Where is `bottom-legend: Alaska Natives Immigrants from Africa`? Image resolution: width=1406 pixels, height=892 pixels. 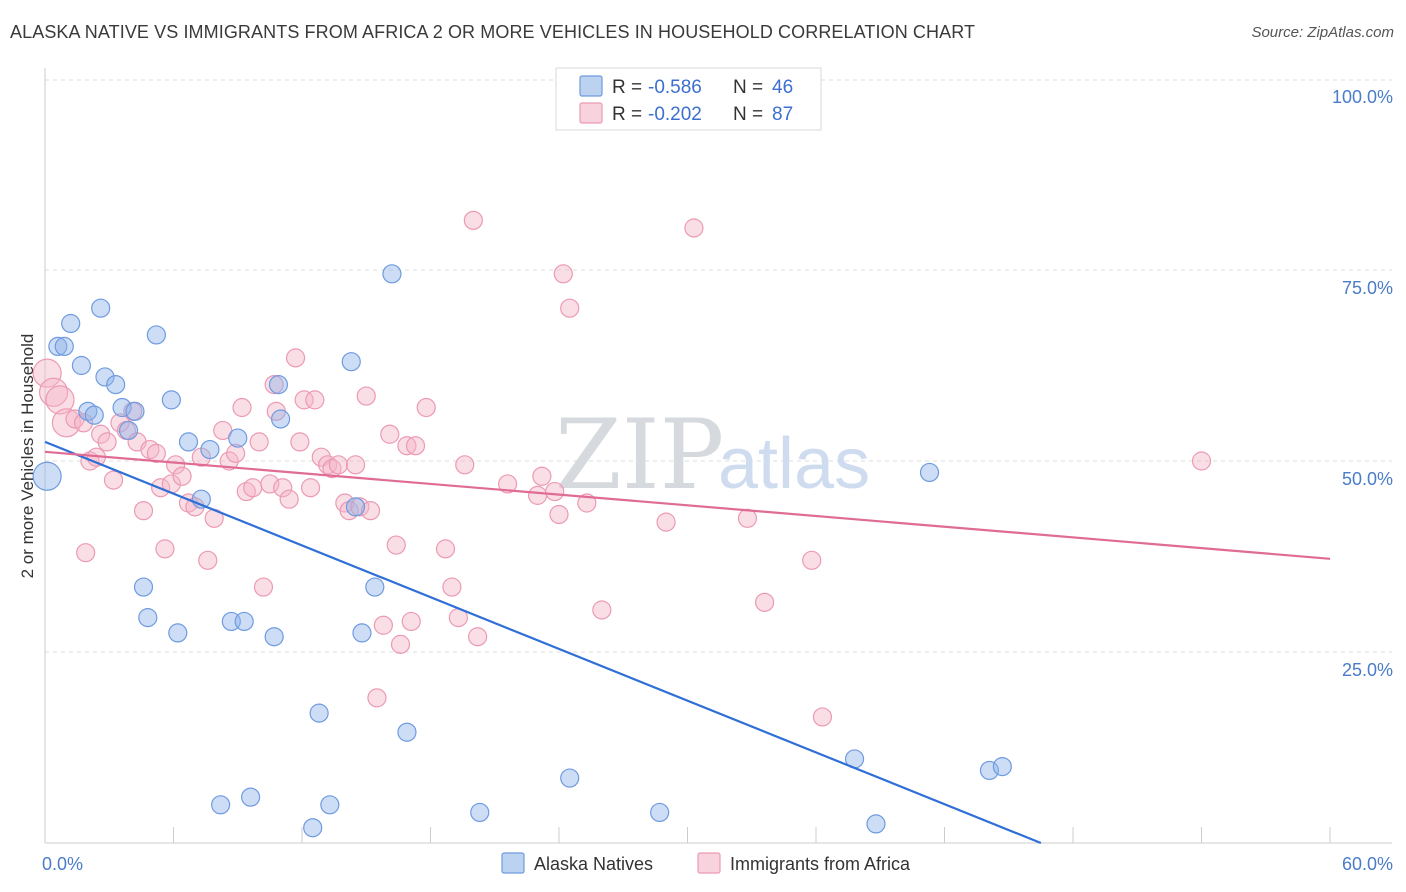
bottom-legend: Alaska Natives Immigrants from Africa is located at coordinates (706, 863).